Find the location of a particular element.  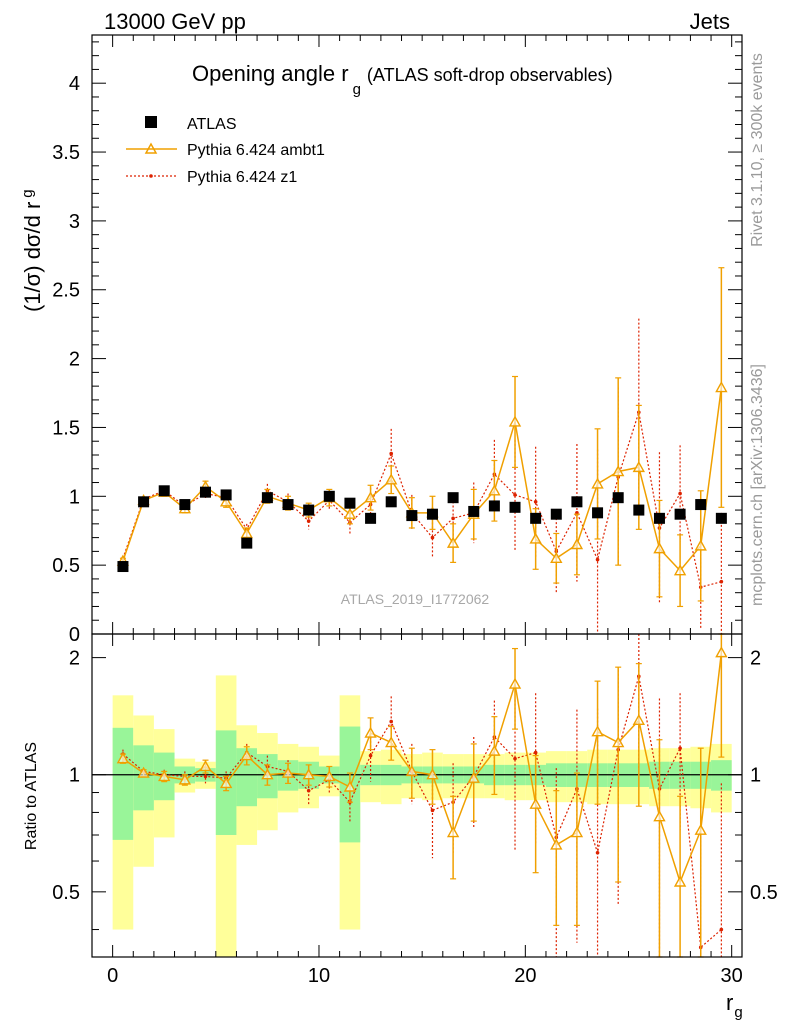

legend-atlas-marker is located at coordinates (151, 122).